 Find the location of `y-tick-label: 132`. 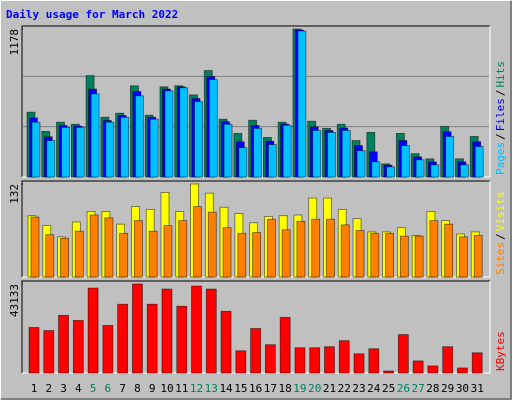

y-tick-label: 132 is located at coordinates (14, 194).